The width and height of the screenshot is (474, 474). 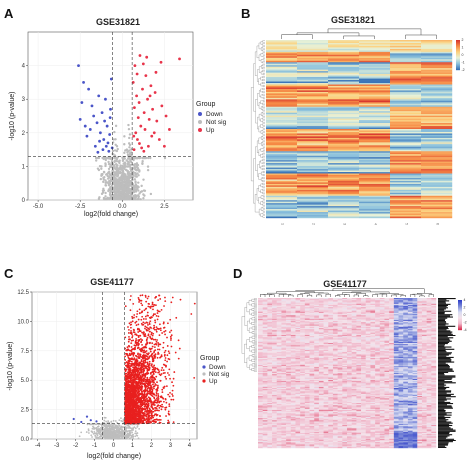 I want to click on color-scale-label: -2, so click(x=463, y=70).